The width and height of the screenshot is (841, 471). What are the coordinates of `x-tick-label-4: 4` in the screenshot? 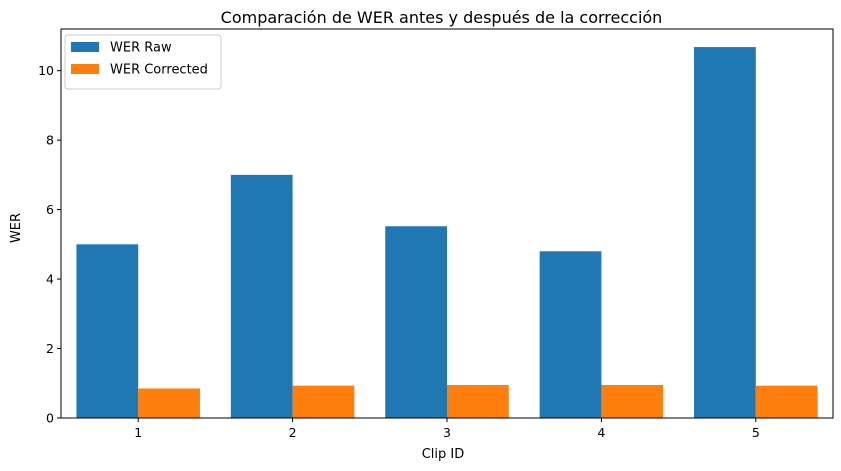 It's located at (601, 432).